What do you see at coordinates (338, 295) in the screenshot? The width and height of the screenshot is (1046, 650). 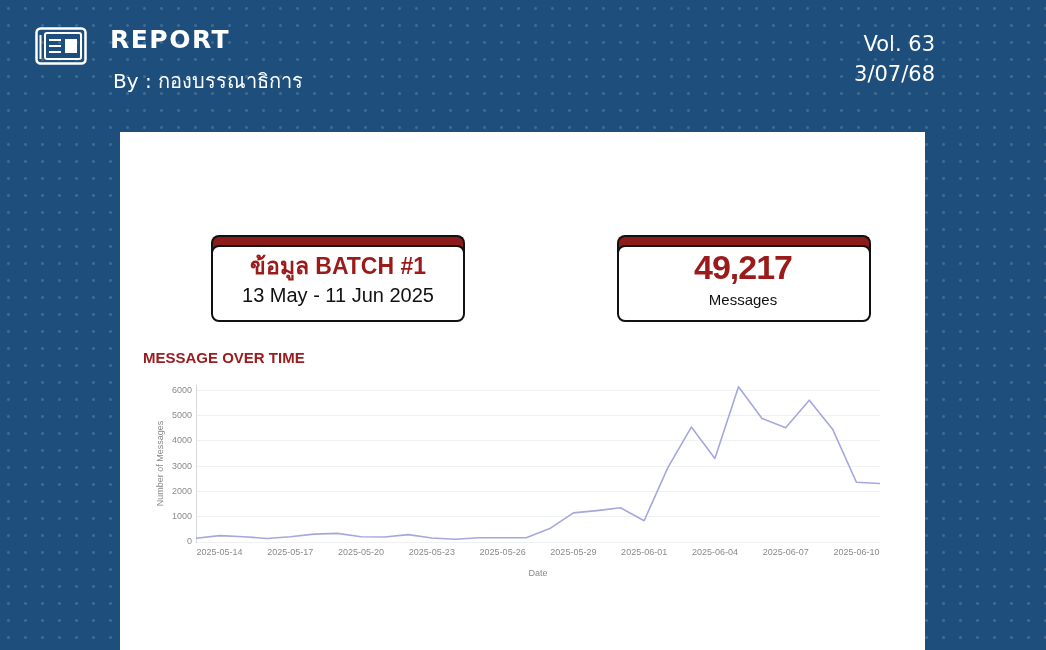 I see `text: 13 May - 11 Jun 2025` at bounding box center [338, 295].